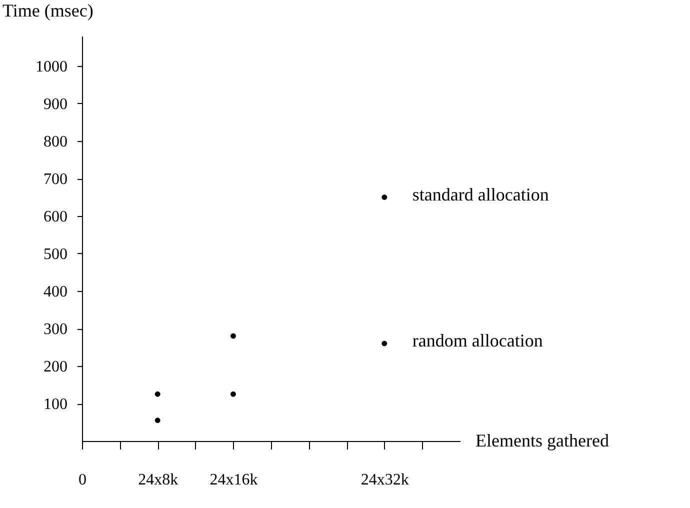 Image resolution: width=690 pixels, height=508 pixels. Describe the element at coordinates (234, 480) in the screenshot. I see `x-tick-label: 24x16k` at that location.